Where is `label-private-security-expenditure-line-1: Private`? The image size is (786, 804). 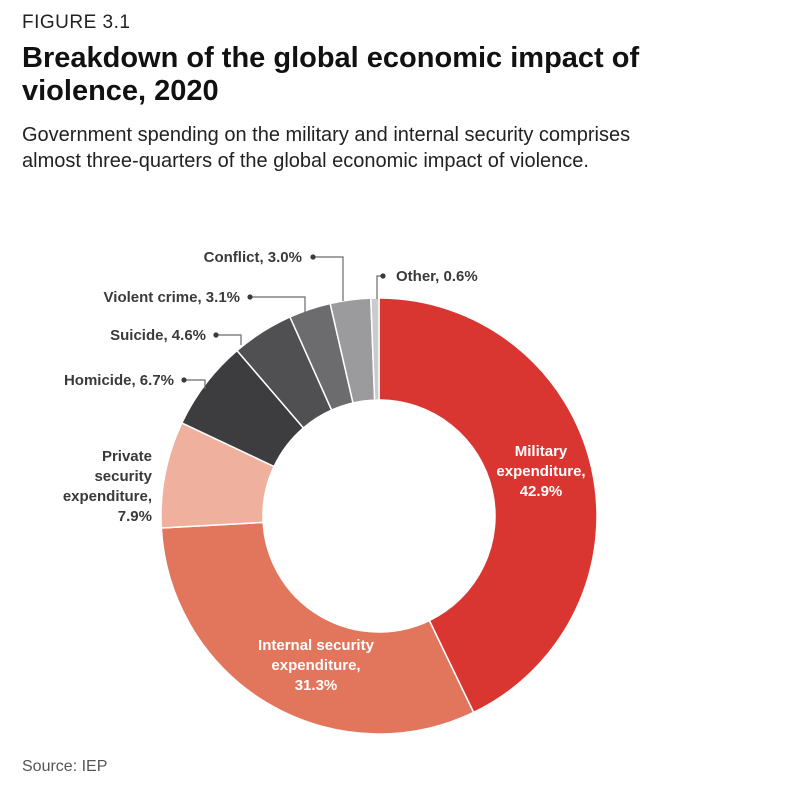
label-private-security-expenditure-line-1: Private is located at coordinates (127, 456).